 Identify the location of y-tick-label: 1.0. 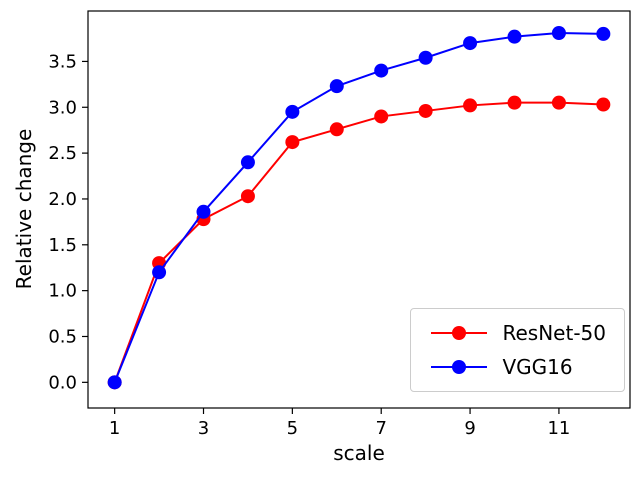
(62, 291).